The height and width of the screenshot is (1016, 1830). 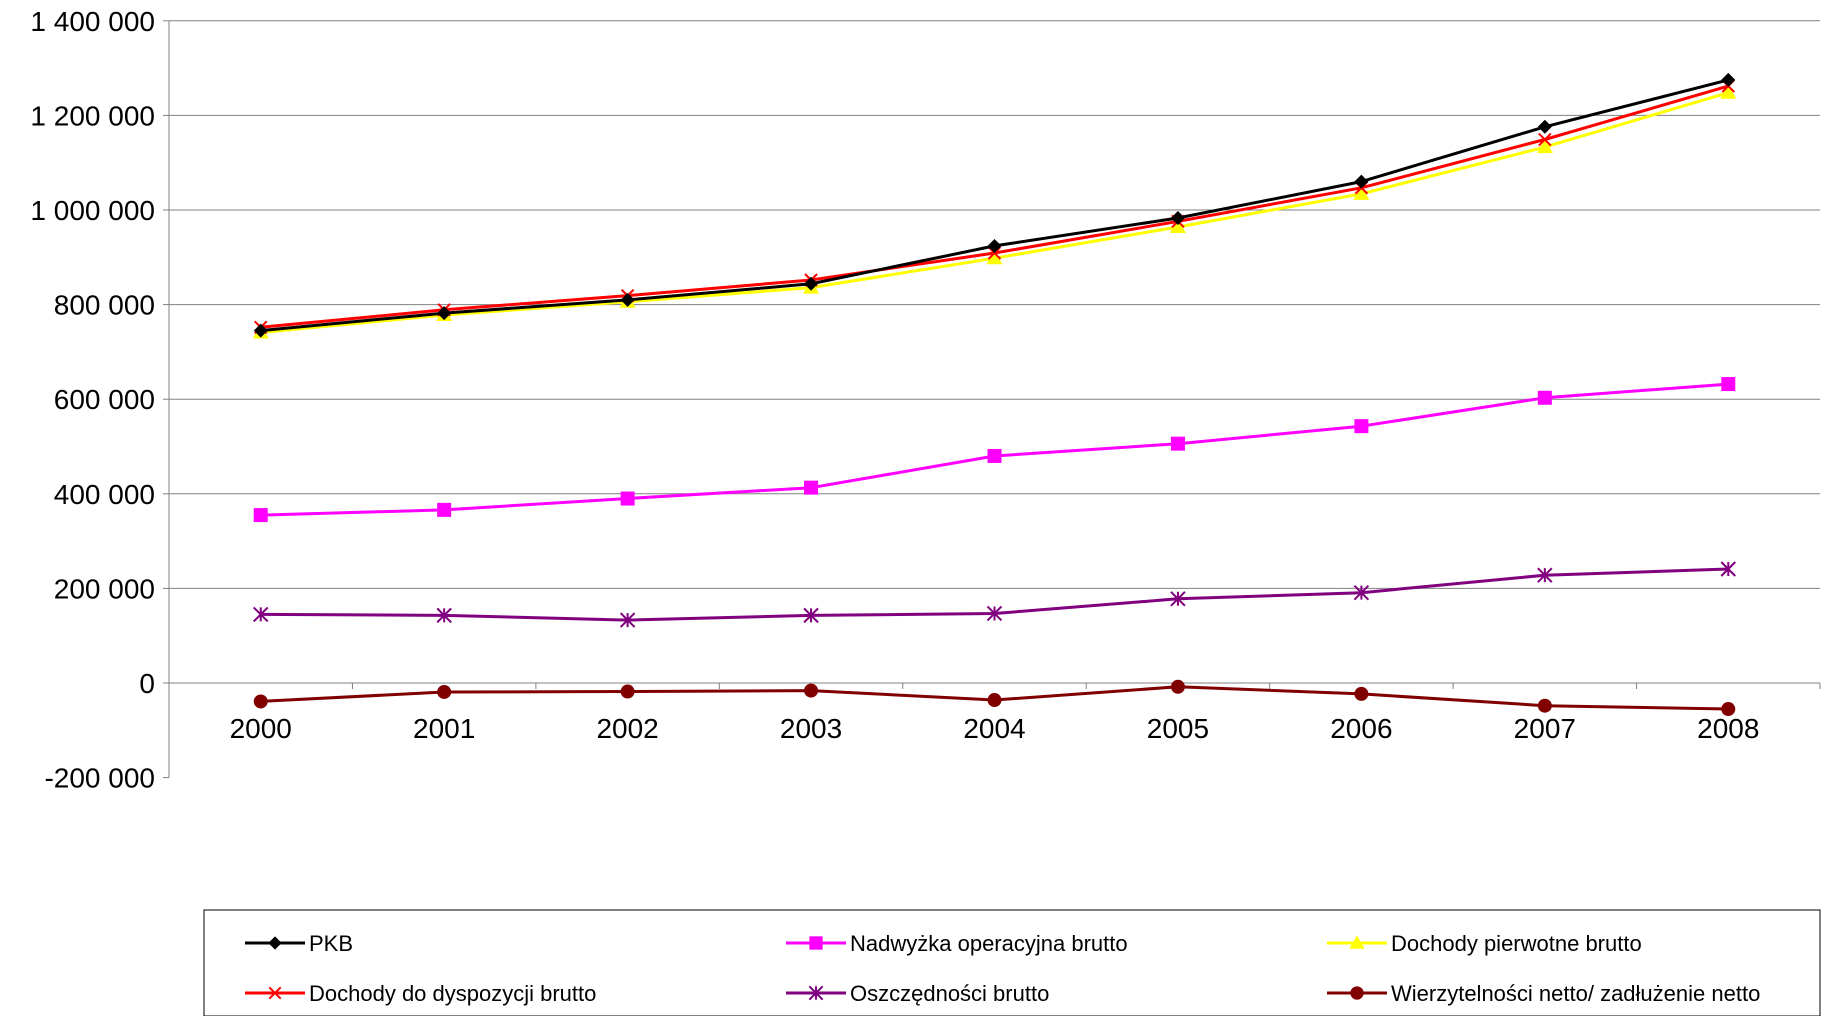 What do you see at coordinates (1178, 728) in the screenshot?
I see `x-tick-label: 2005` at bounding box center [1178, 728].